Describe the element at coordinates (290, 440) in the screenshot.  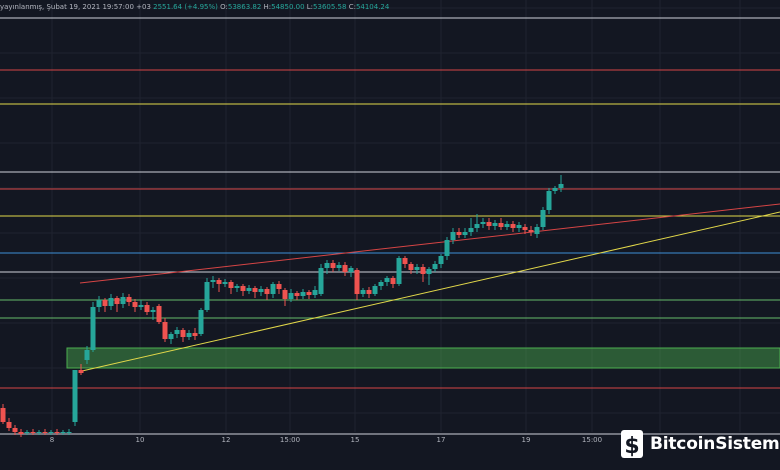
I see `x-tick-label-3: 15:00` at that location.